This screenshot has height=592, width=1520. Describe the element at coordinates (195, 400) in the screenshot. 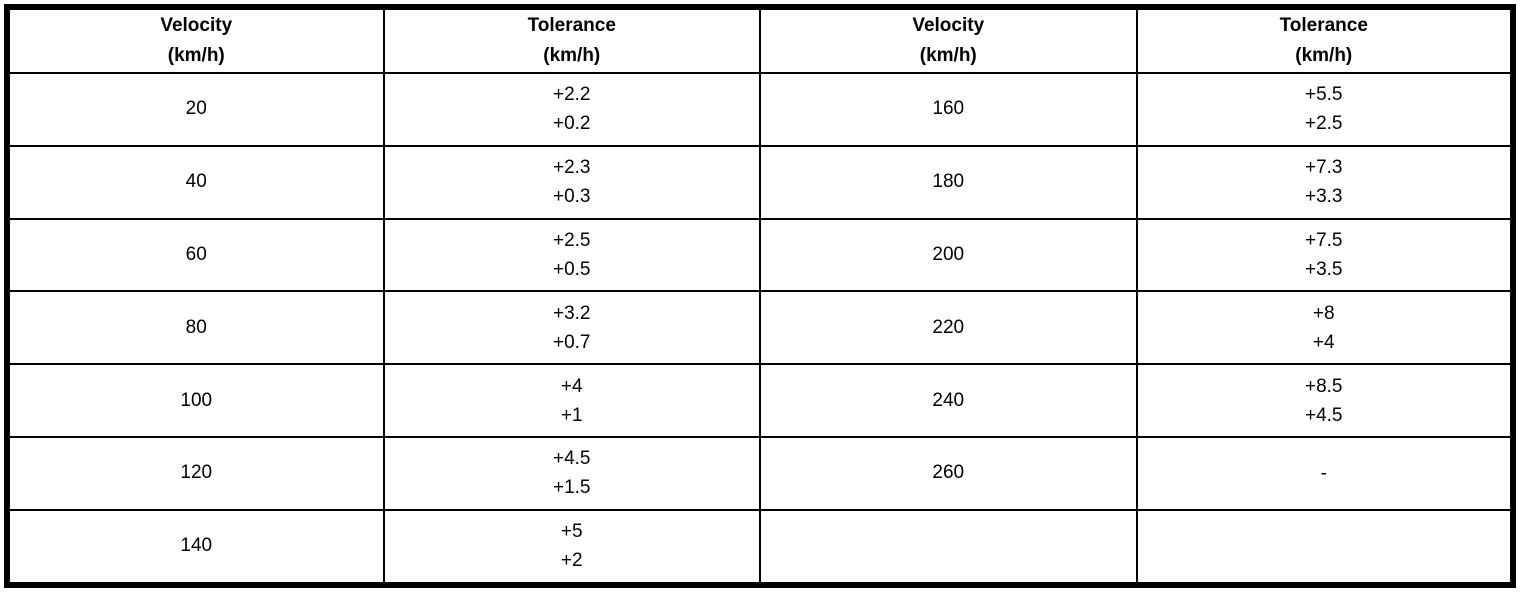

I see `velocity-left-cell: 100` at that location.